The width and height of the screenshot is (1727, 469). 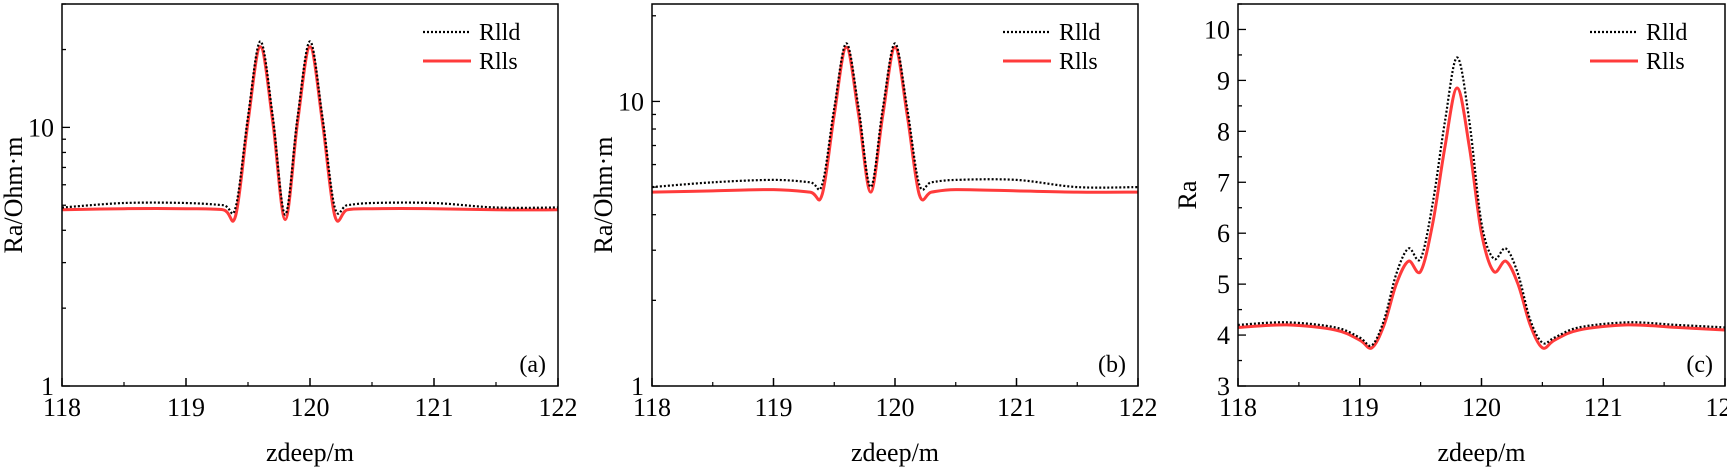 I want to click on y-tick-label: 4, so click(x=1223, y=335).